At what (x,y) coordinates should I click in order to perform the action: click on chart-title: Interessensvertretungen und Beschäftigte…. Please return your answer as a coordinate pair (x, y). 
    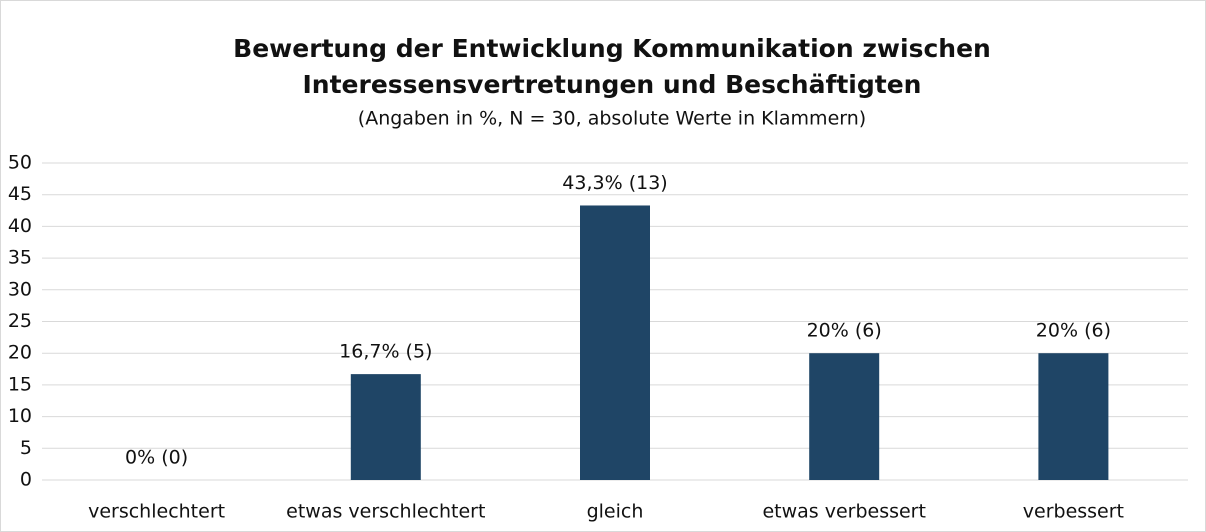
    Looking at the image, I should click on (612, 84).